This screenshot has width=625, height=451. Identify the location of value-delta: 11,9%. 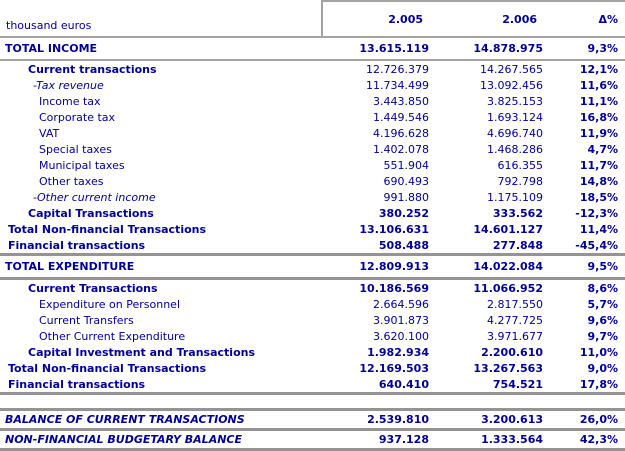
(598, 133).